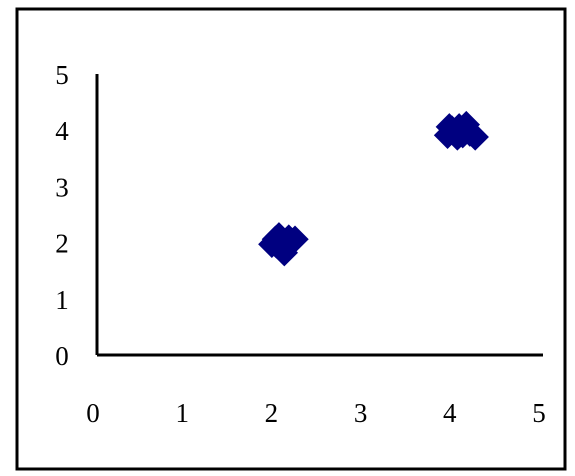 The width and height of the screenshot is (575, 476). Describe the element at coordinates (182, 413) in the screenshot. I see `x-tick-label: 1` at that location.